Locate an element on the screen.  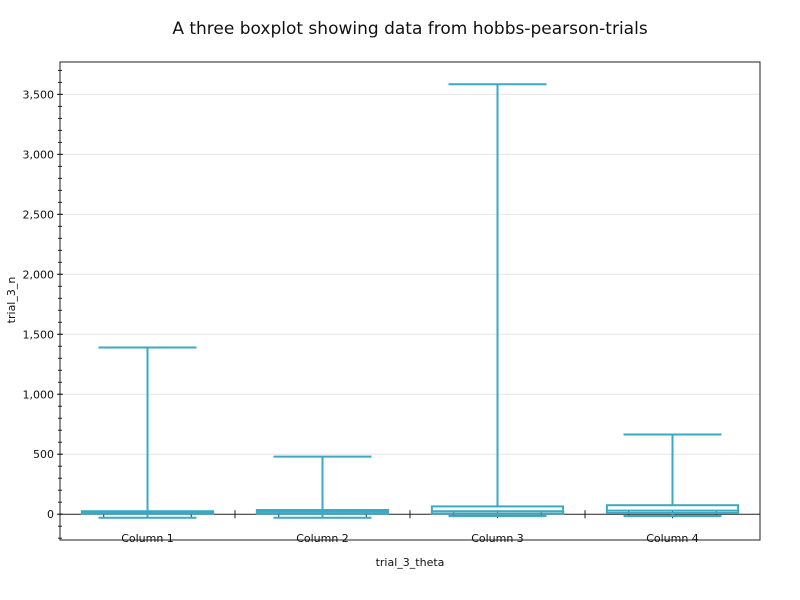
y-tick-label: 2,000 is located at coordinates (39, 274).